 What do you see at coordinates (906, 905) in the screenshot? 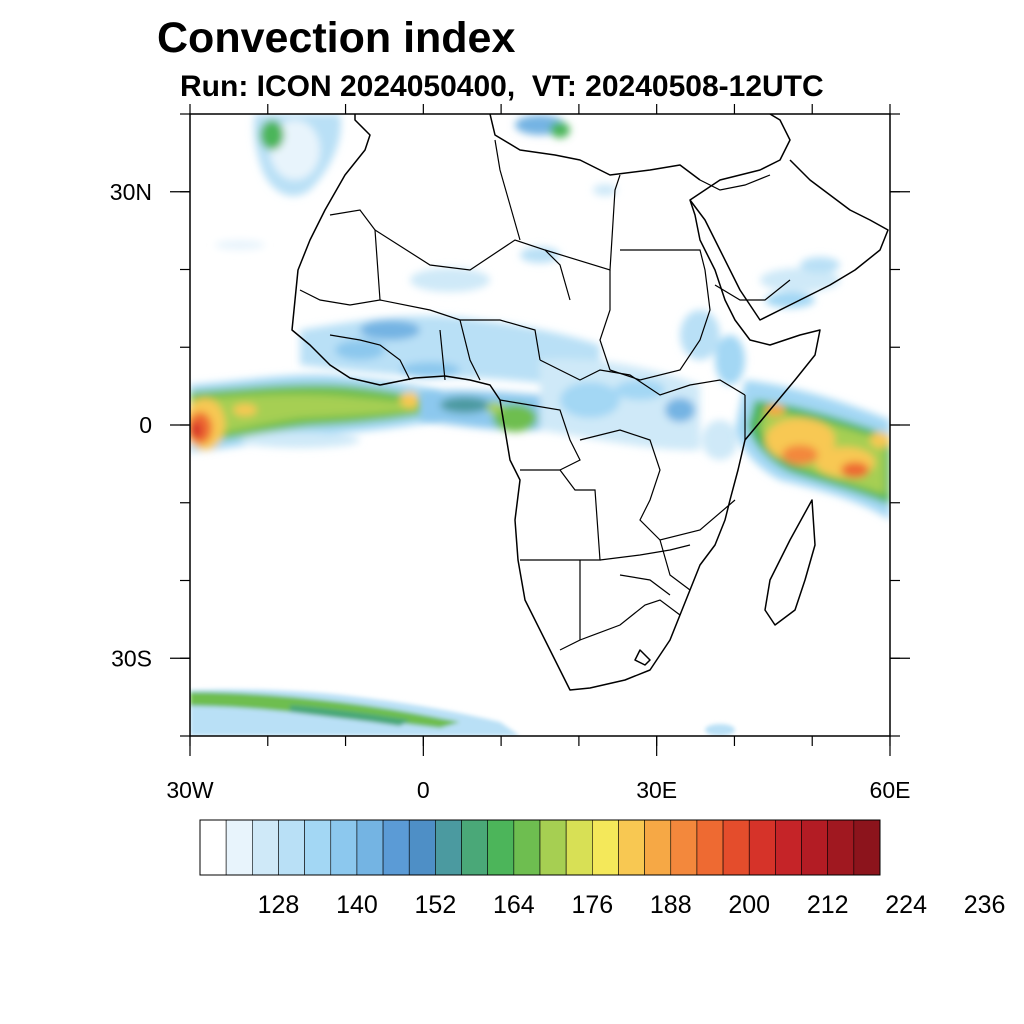
I see `colorbar-label: 224` at bounding box center [906, 905].